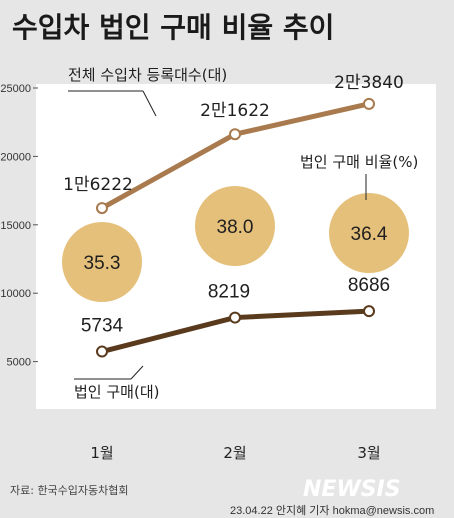  I want to click on data-label: 2만1622, so click(235, 111).